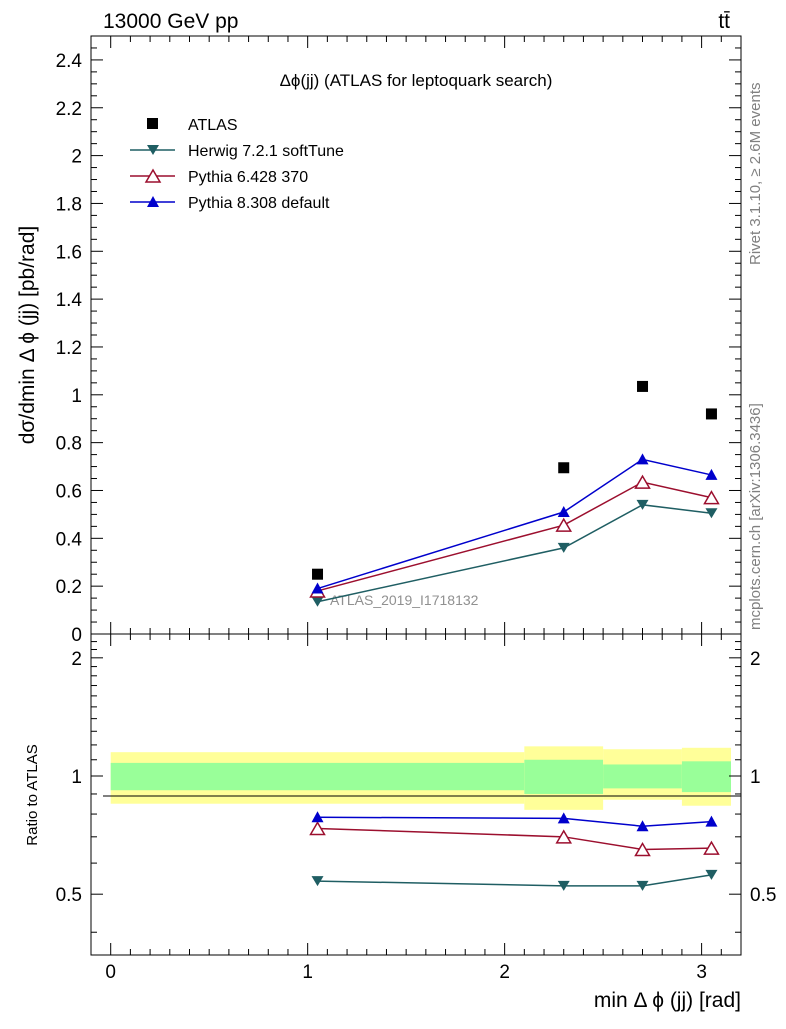 The width and height of the screenshot is (786, 1029). I want to click on process-label: tt̄, so click(724, 21).